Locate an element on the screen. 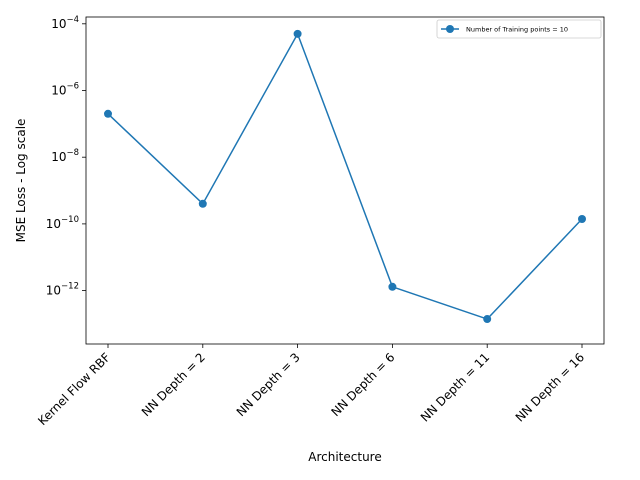  legend: Number of Training points = 10 is located at coordinates (519, 29).